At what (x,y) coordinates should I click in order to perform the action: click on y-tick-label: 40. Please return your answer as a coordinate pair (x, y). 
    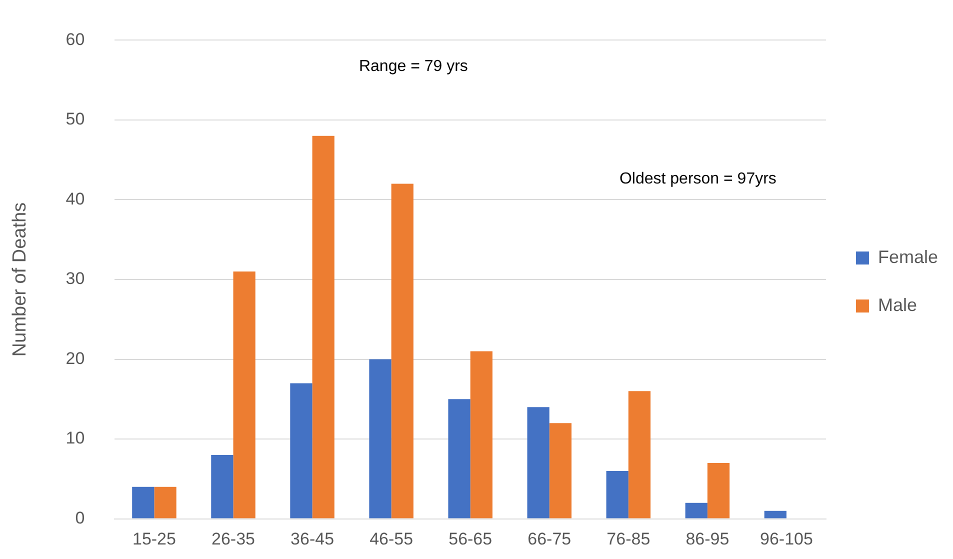
    Looking at the image, I should click on (75, 198).